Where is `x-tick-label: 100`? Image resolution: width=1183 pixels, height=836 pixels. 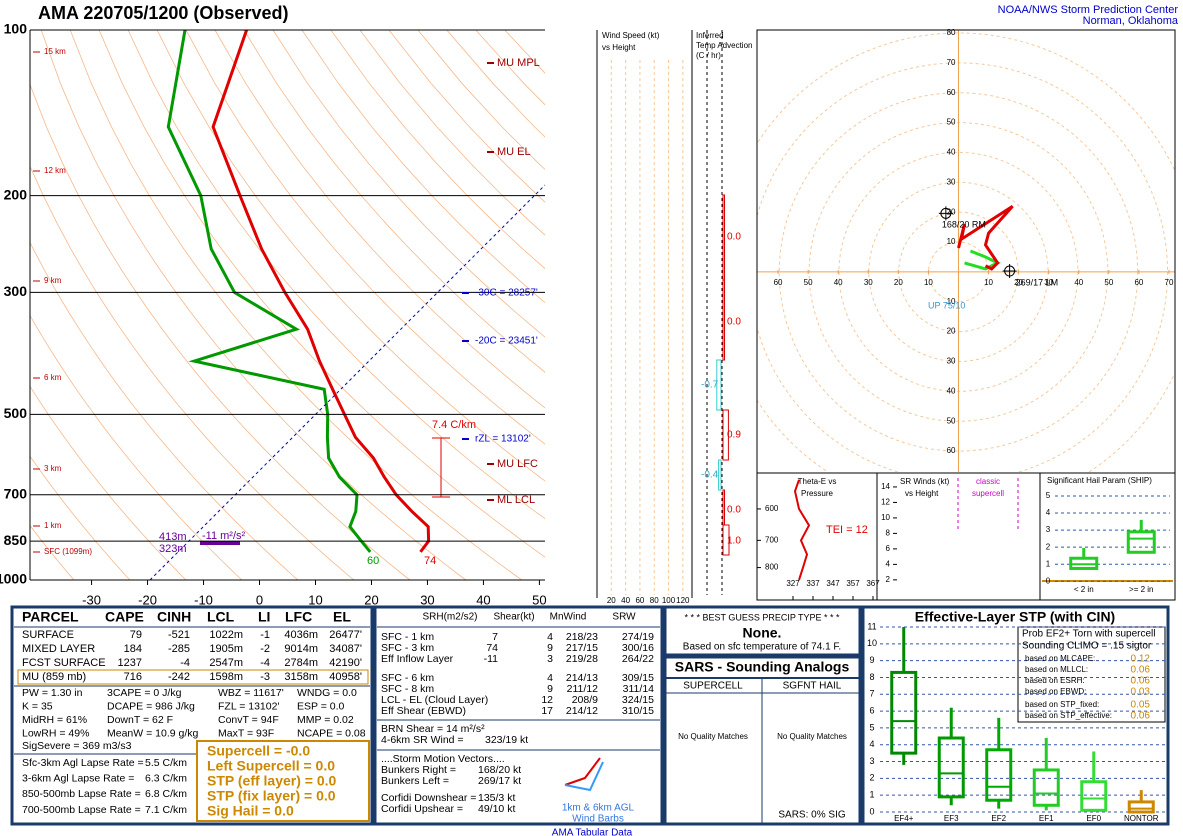
x-tick-label: 100 is located at coordinates (669, 600).